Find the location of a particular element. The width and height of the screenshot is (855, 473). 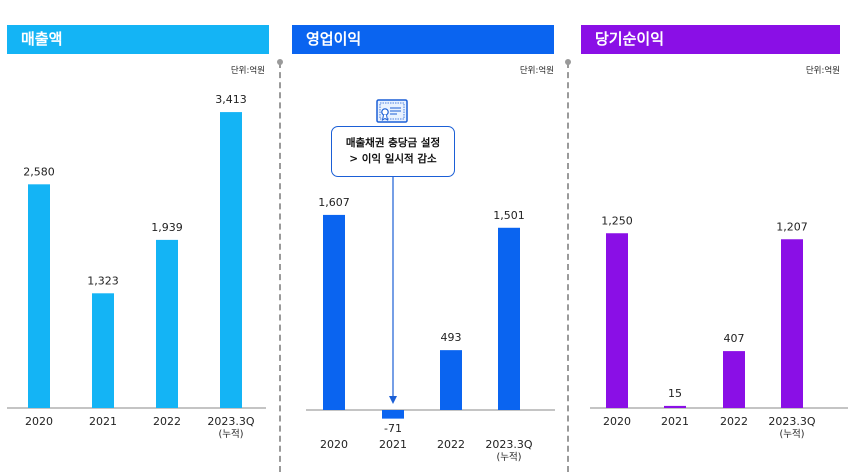

revenue-category-label-3-line2: (누적) is located at coordinates (231, 434).